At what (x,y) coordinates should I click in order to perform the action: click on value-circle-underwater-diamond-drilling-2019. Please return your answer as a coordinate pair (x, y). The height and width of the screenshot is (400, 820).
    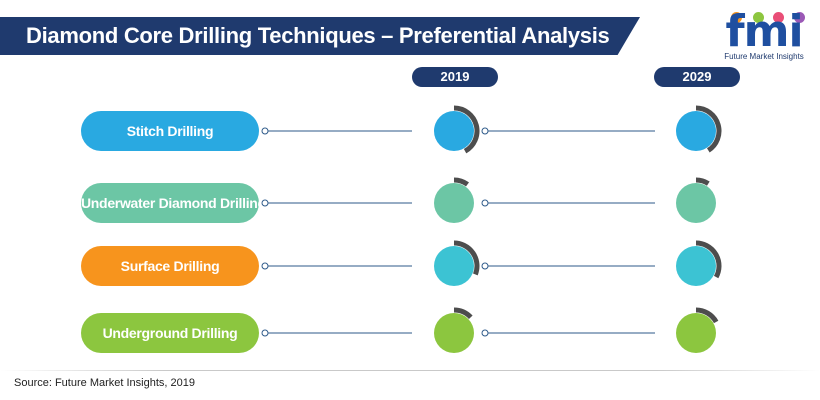
    Looking at the image, I should click on (454, 203).